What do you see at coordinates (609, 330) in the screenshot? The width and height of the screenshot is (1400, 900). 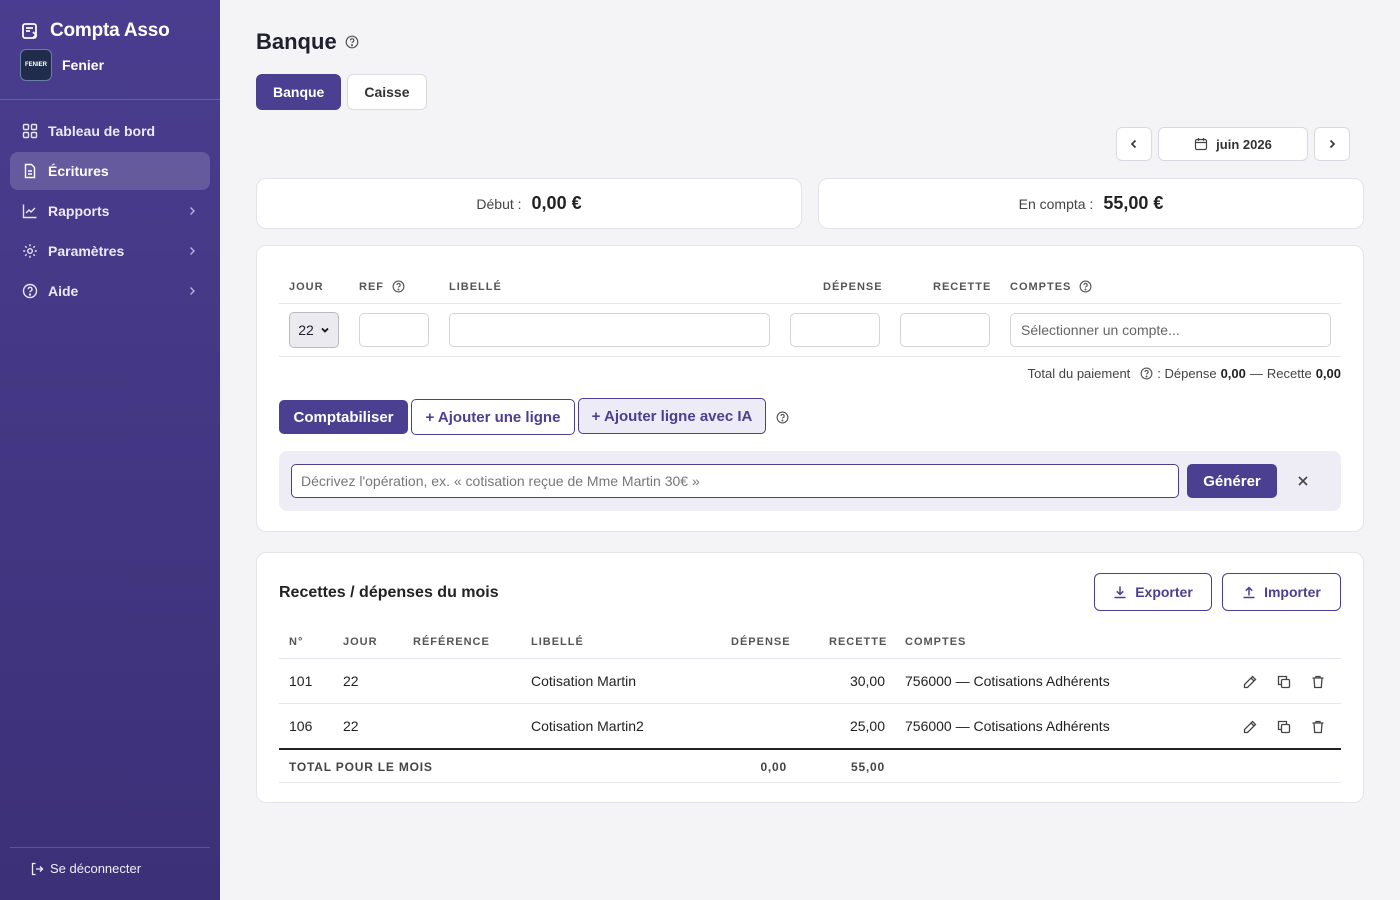 I see `label-input` at bounding box center [609, 330].